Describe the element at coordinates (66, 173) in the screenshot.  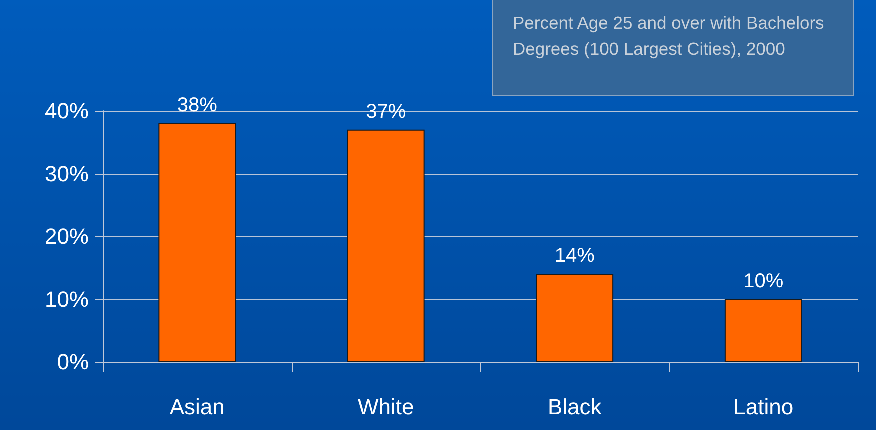
I see `y-tick-label: 30%` at that location.